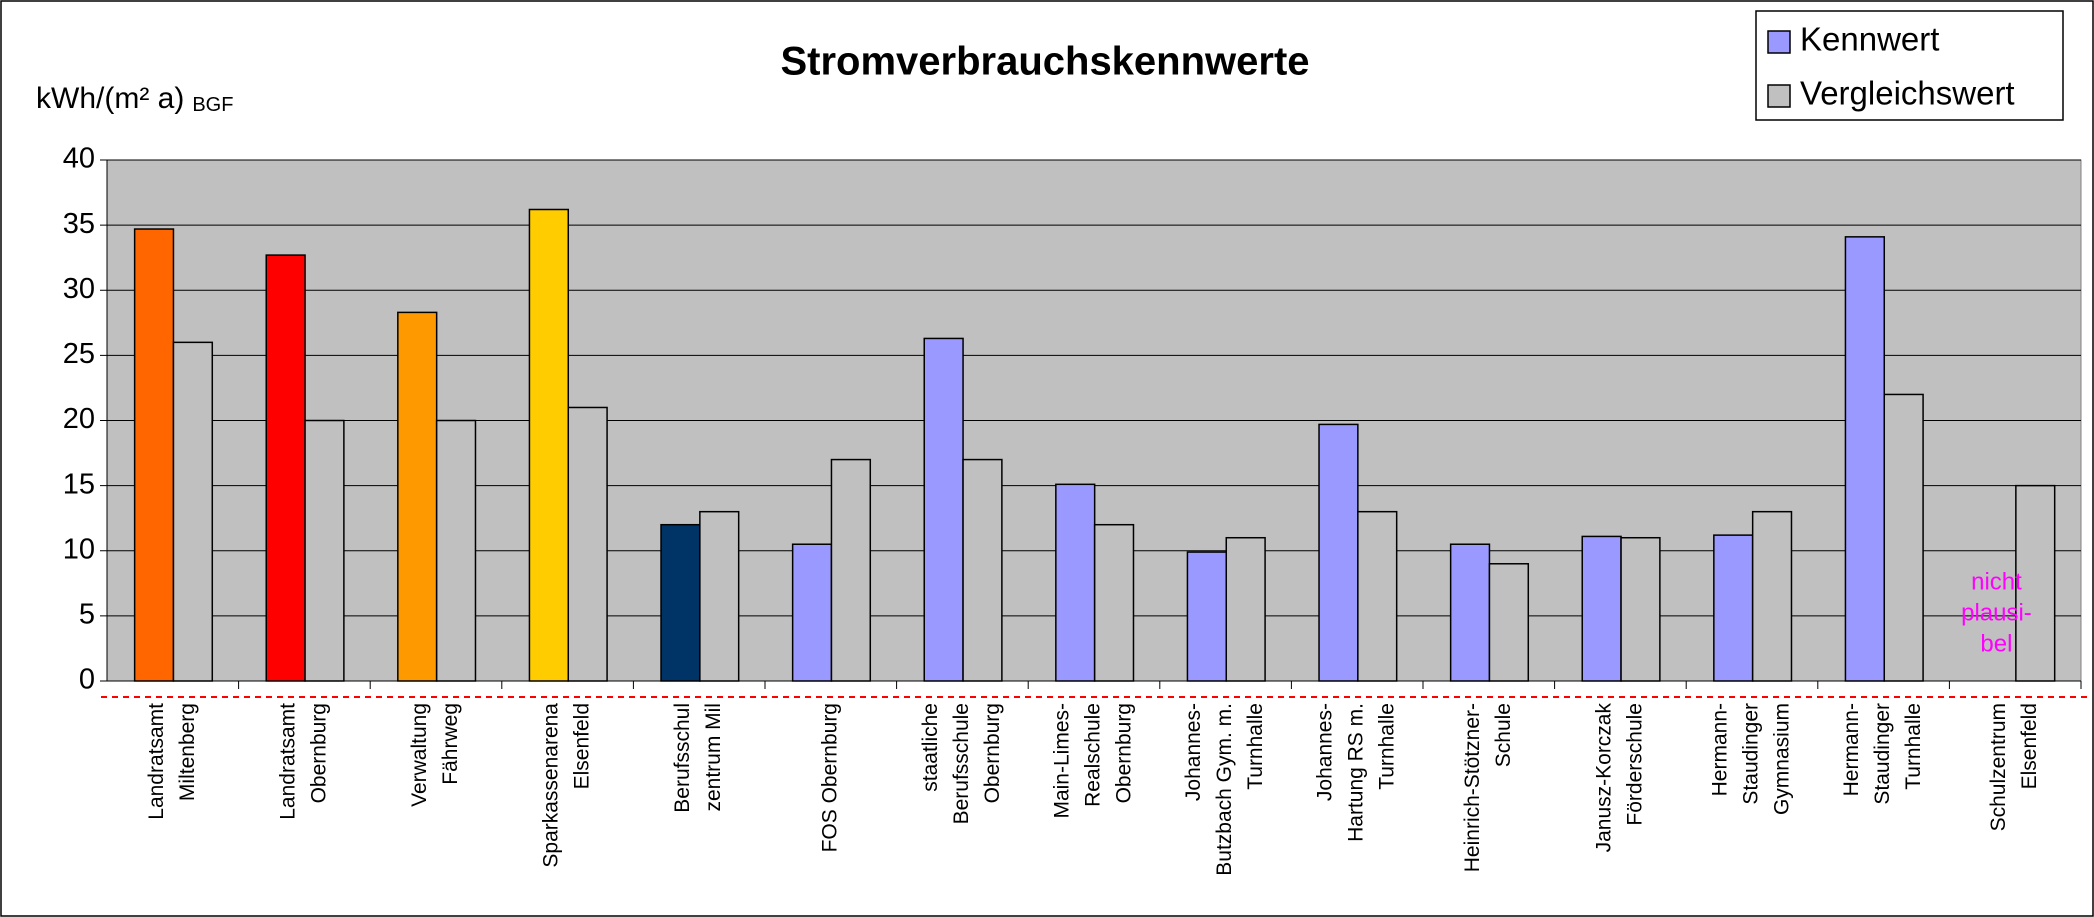 Image resolution: width=2094 pixels, height=917 pixels. What do you see at coordinates (79, 484) in the screenshot?
I see `y-tick-label: 15` at bounding box center [79, 484].